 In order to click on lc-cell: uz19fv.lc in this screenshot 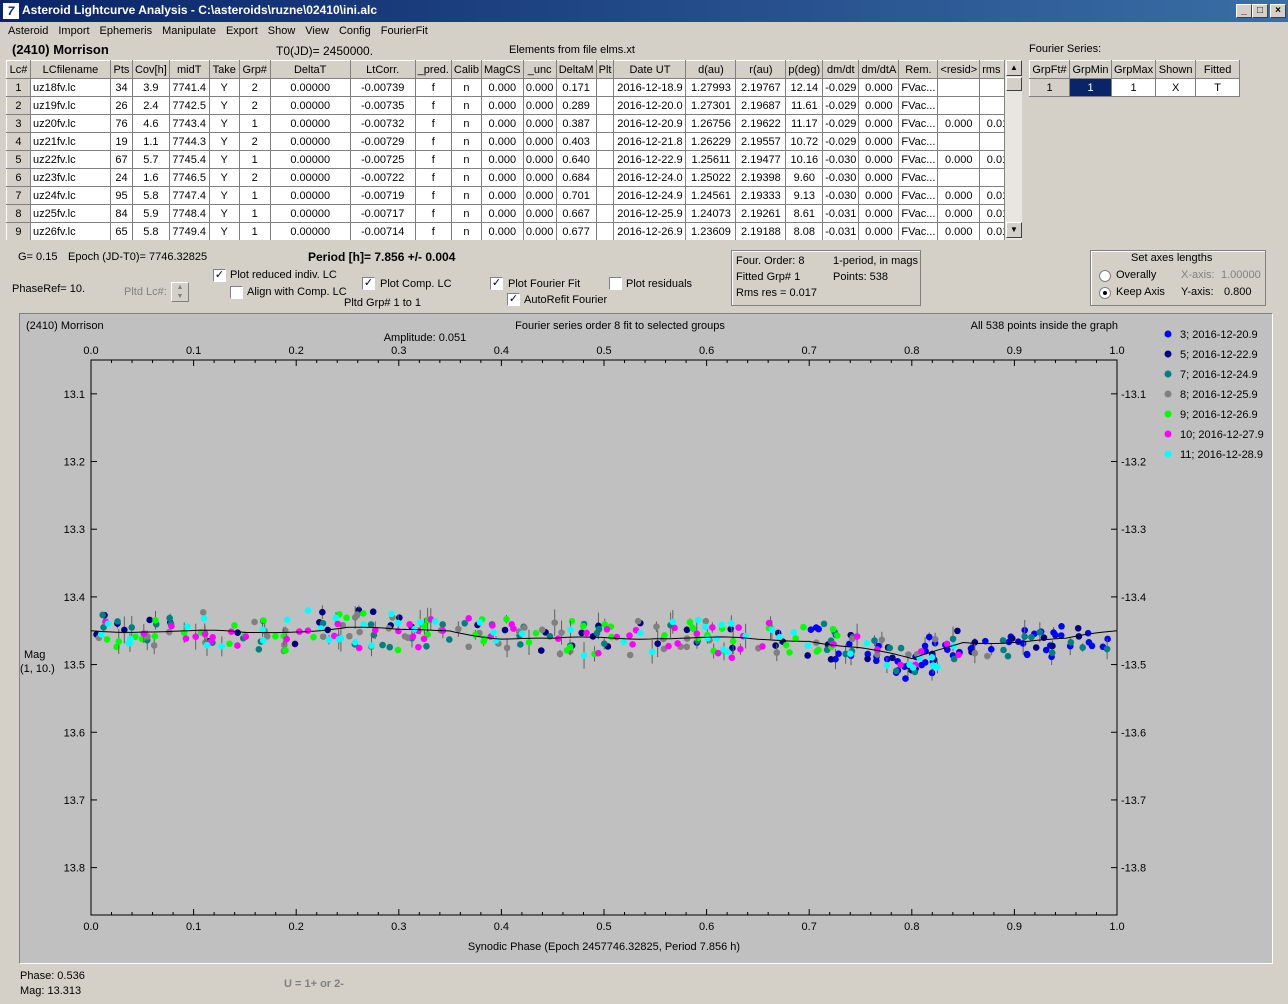, I will do `click(70, 105)`.